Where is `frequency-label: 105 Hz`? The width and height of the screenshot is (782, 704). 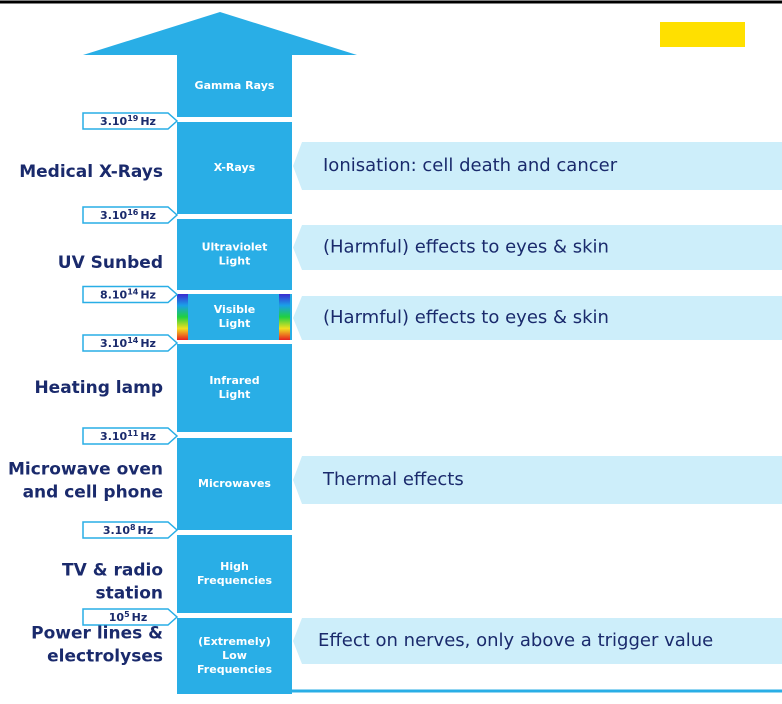
frequency-label: 105 Hz is located at coordinates (128, 617).